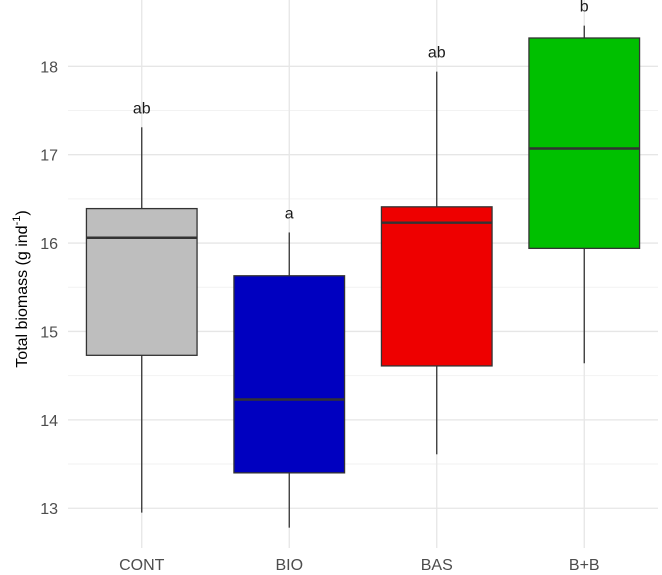 Image resolution: width=662 pixels, height=575 pixels. What do you see at coordinates (49, 332) in the screenshot?
I see `y-tick-label: 15` at bounding box center [49, 332].